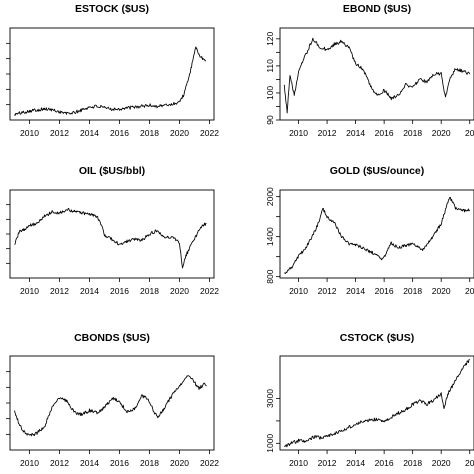 Image resolution: width=474 pixels, height=474 pixels. What do you see at coordinates (377, 9) in the screenshot?
I see `chart-title: EBOND ($US)` at bounding box center [377, 9].